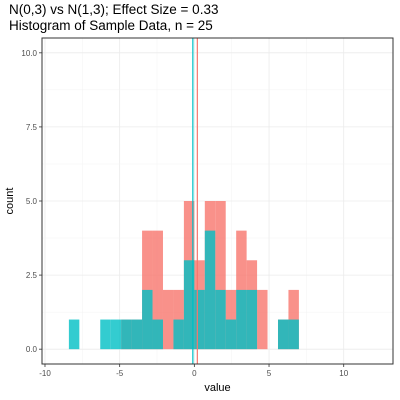  Describe the element at coordinates (269, 373) in the screenshot. I see `x-tick-label: 5` at that location.